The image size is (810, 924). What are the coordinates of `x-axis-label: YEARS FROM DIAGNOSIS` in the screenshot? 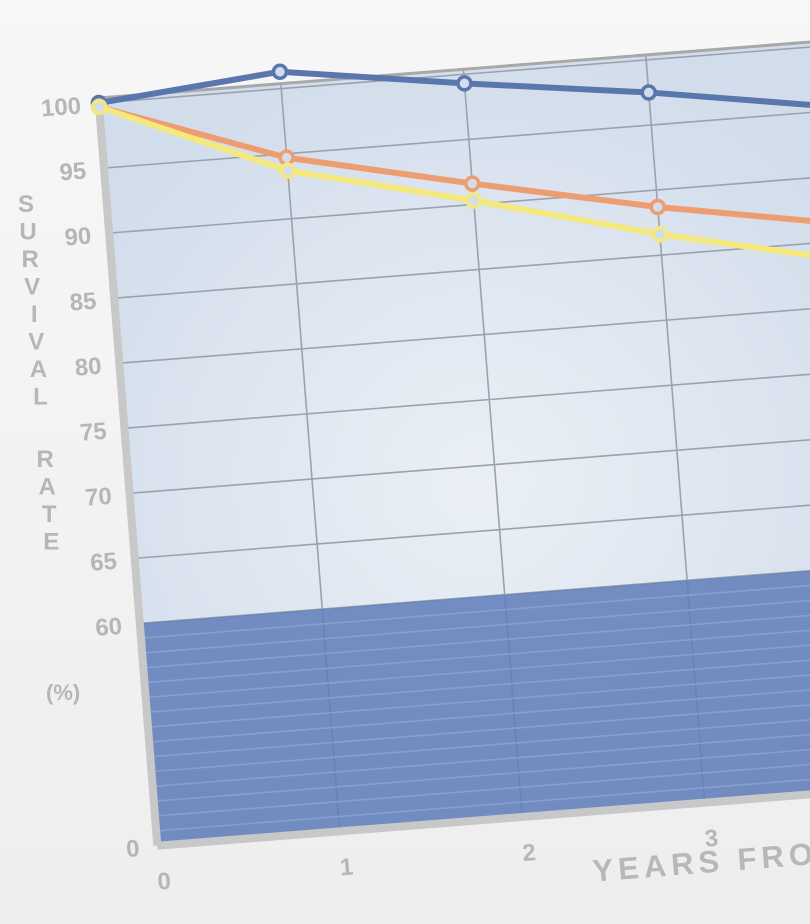 It's located at (700, 851).